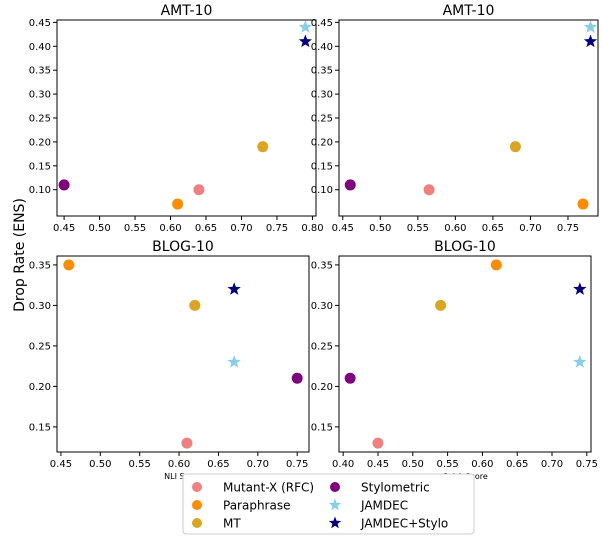 This screenshot has width=602, height=538. What do you see at coordinates (256, 506) in the screenshot?
I see `legend-label: Paraphrase` at bounding box center [256, 506].